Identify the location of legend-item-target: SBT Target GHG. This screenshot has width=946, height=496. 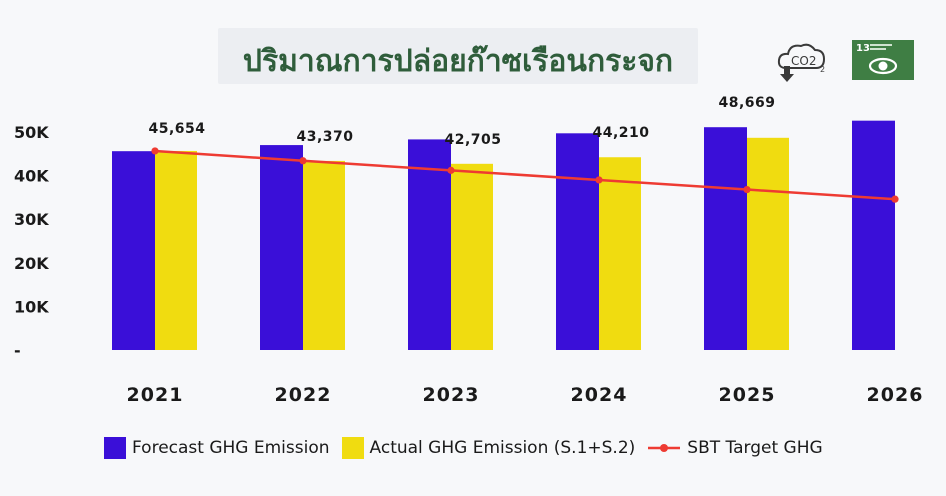
(735, 448).